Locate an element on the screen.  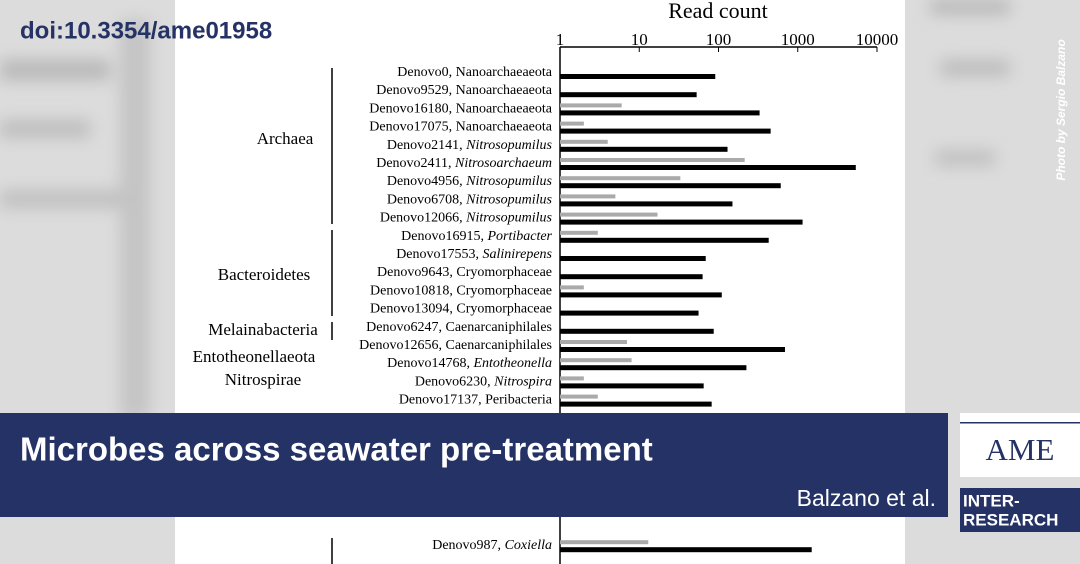
y-tick-label: Denovo0, Nanoarchaeaeota is located at coordinates (474, 72).